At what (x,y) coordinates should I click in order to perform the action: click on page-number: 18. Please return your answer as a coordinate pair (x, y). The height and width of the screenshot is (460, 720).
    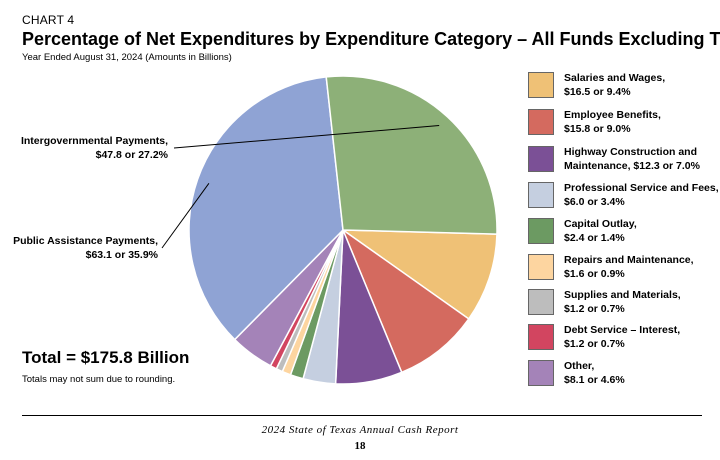
    Looking at the image, I should click on (360, 446).